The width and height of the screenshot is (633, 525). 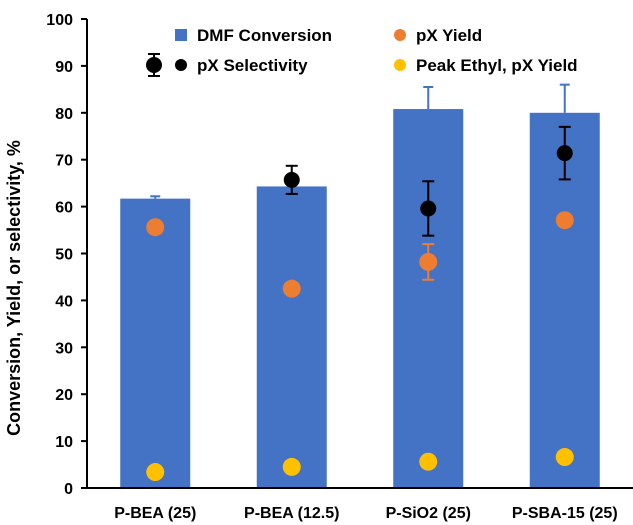 I want to click on legend-label: pX Yield, so click(x=449, y=35).